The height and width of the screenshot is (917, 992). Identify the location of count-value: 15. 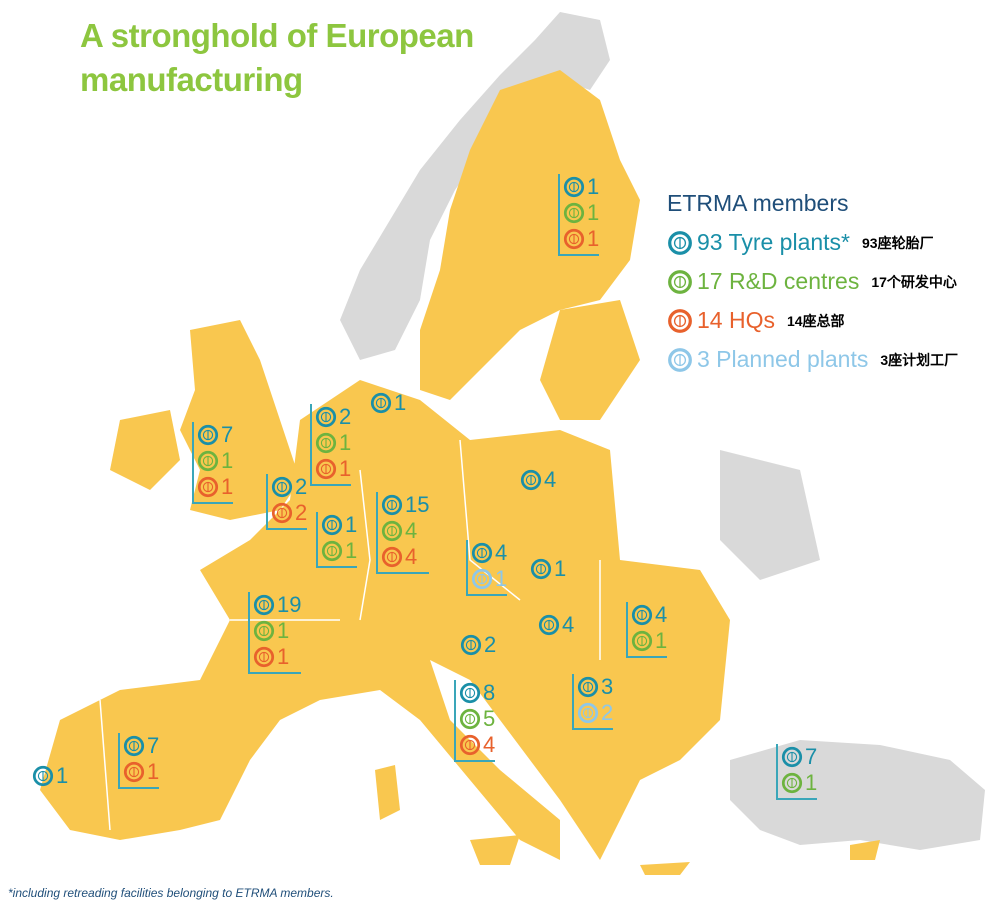
(417, 504).